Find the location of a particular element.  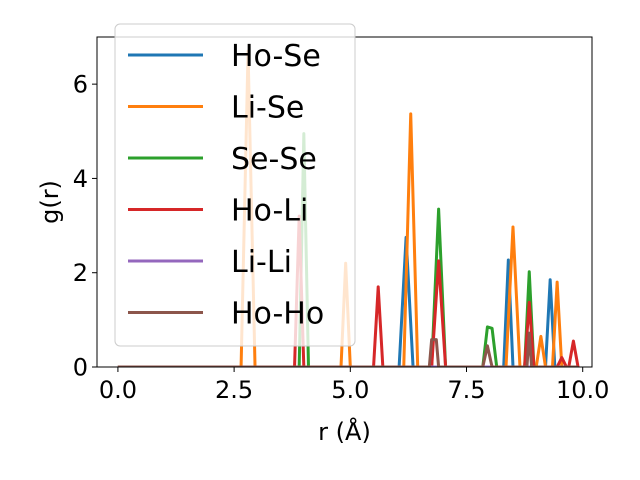

series-line-ho-ho is located at coordinates (348, 349).